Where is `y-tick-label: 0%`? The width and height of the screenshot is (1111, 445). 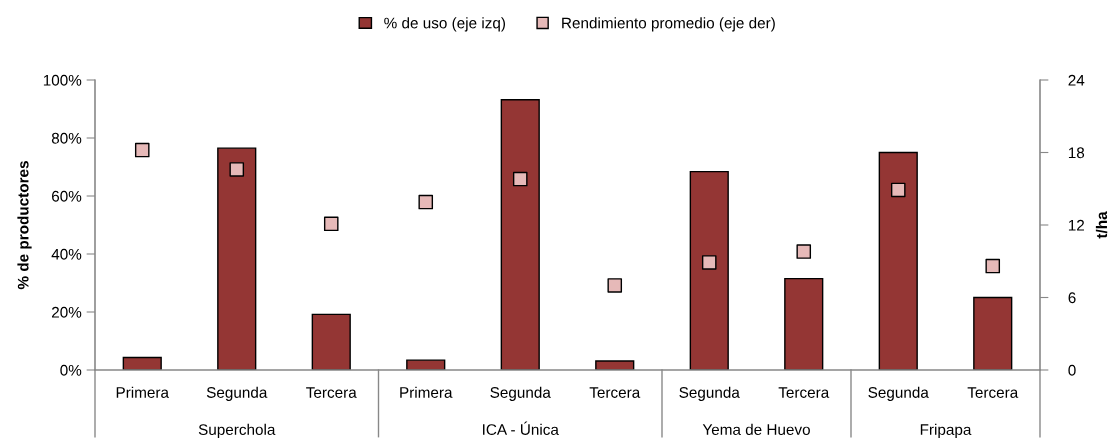
y-tick-label: 0% is located at coordinates (71, 370).